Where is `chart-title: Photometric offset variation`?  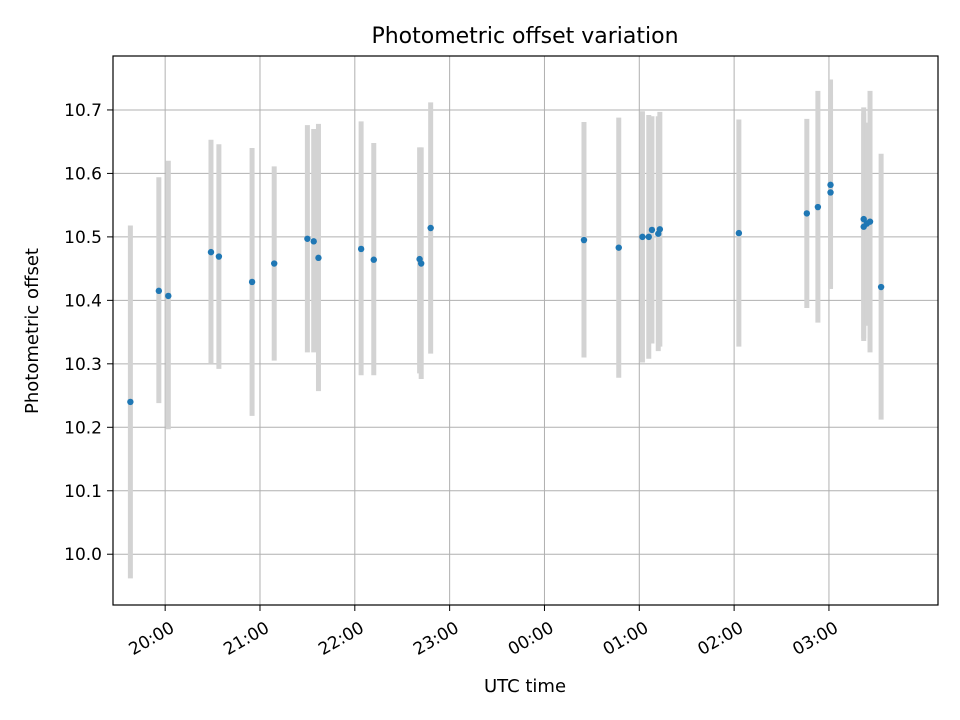 chart-title: Photometric offset variation is located at coordinates (524, 36).